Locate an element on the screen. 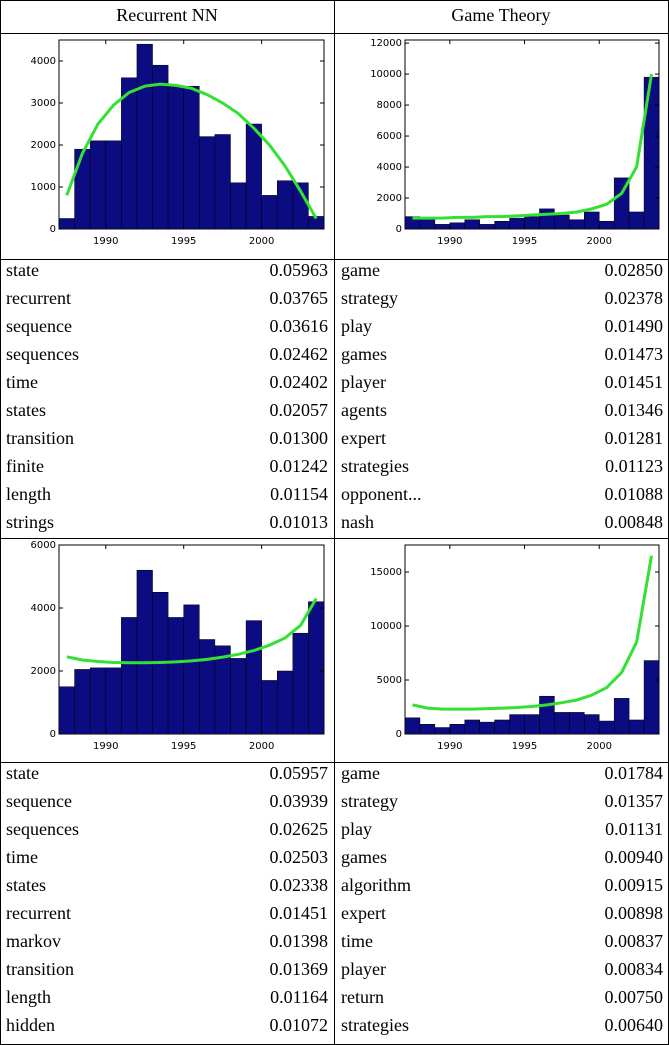 This screenshot has width=669, height=1045. probability: 0.01369 is located at coordinates (299, 969).